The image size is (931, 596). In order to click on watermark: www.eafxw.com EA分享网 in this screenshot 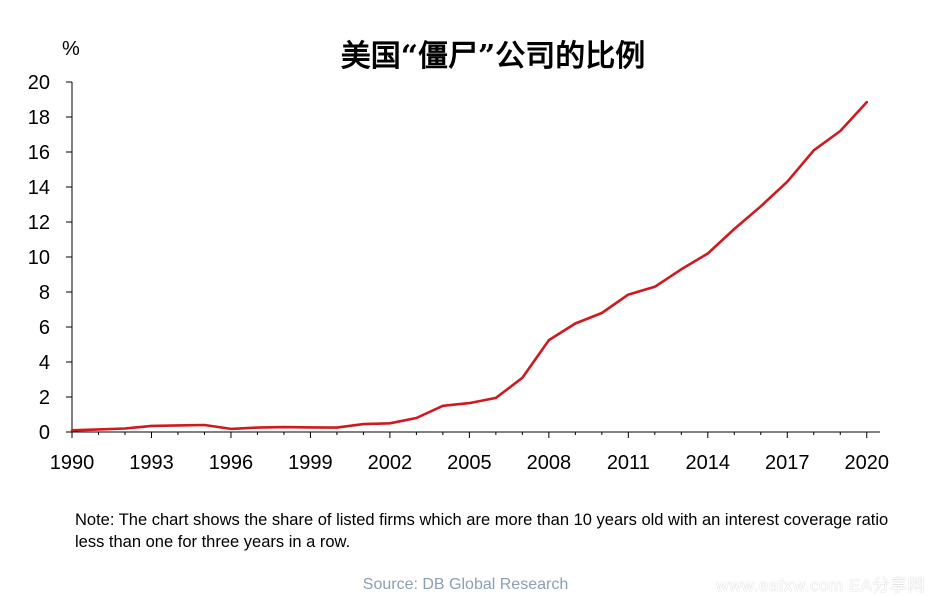, I will do `click(820, 583)`.